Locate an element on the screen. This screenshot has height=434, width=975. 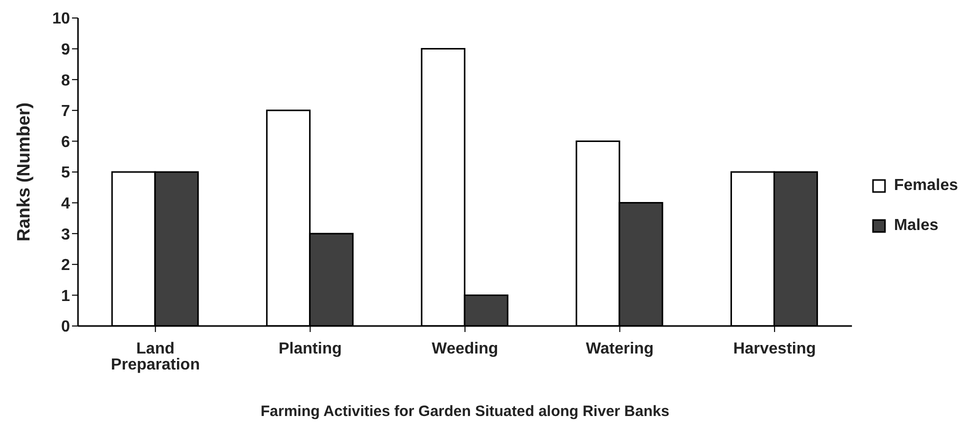
y-tick-label: 8 is located at coordinates (65, 81).